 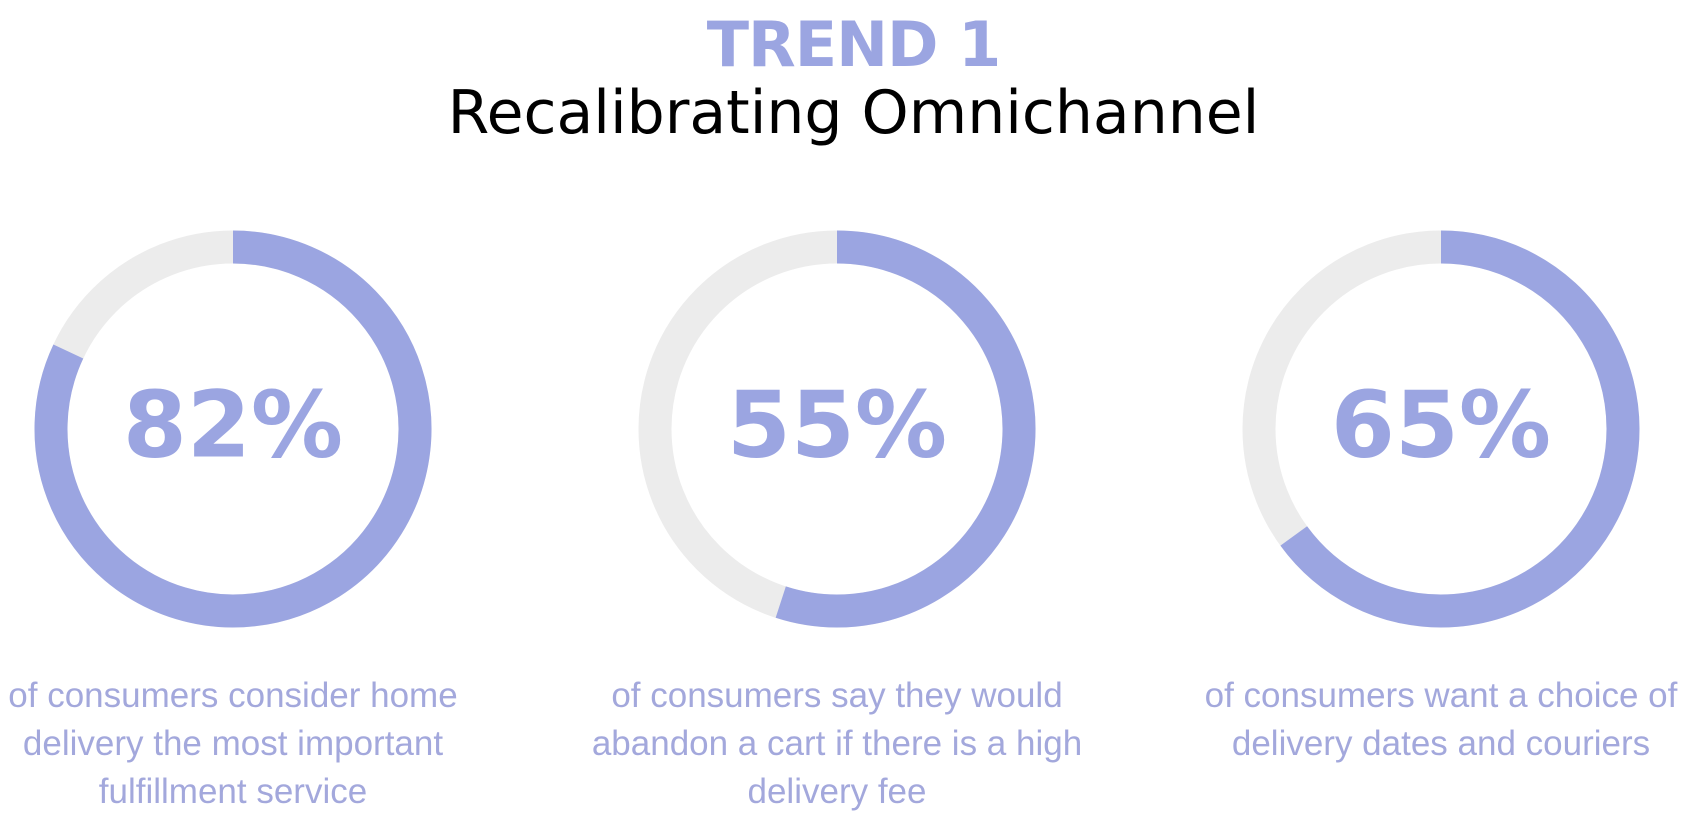 I want to click on value-label: 55%, so click(x=837, y=424).